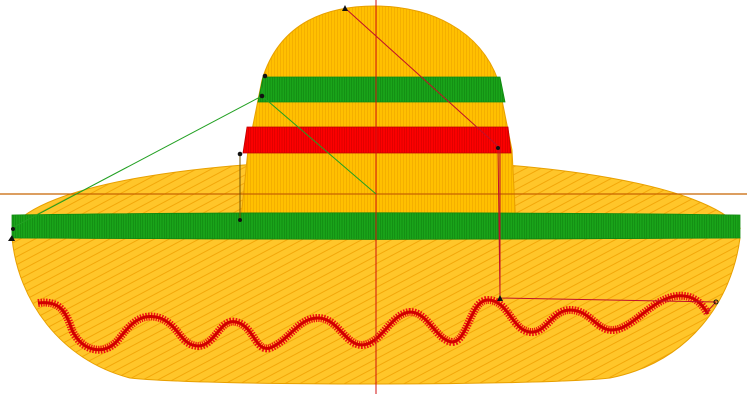  I want to click on crown-red-band, so click(377, 140).